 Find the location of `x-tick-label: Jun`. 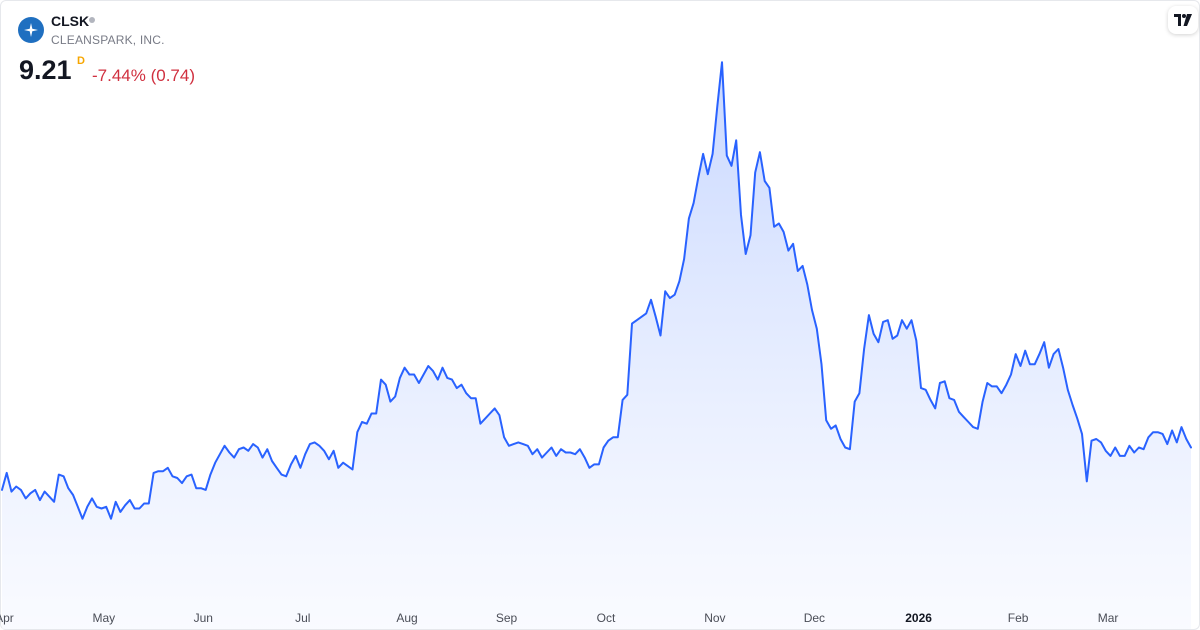

x-tick-label: Jun is located at coordinates (203, 618).